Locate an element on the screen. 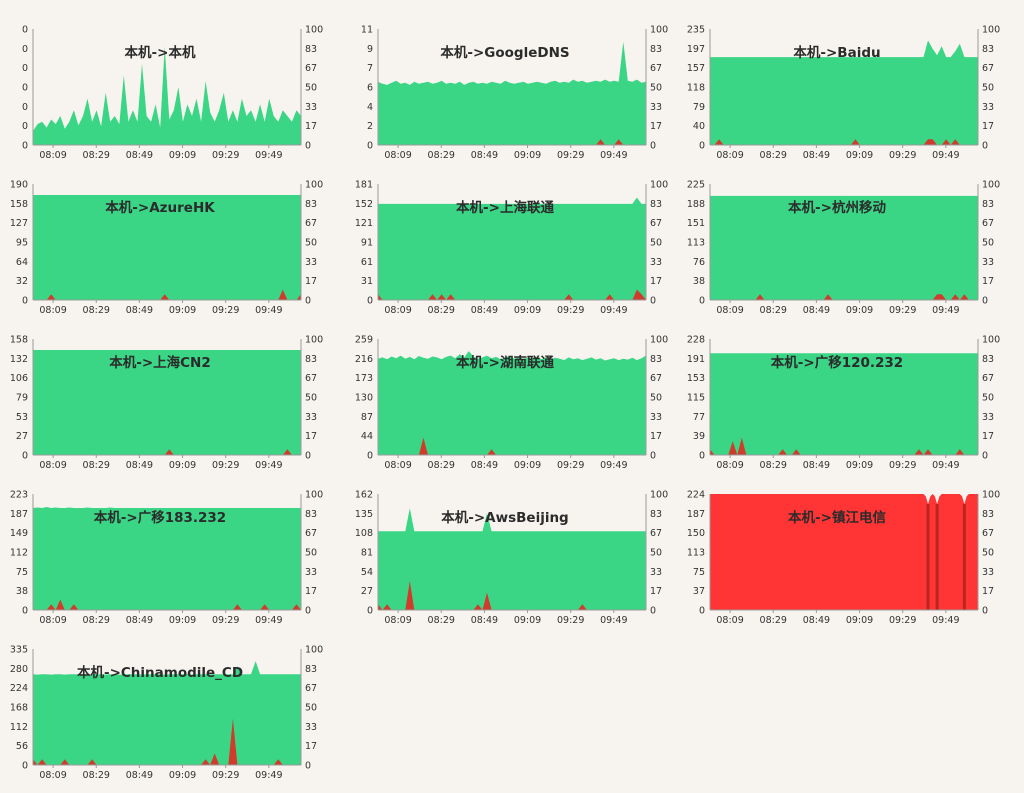 The image size is (1024, 793). left-tick-label: 7 is located at coordinates (370, 68).